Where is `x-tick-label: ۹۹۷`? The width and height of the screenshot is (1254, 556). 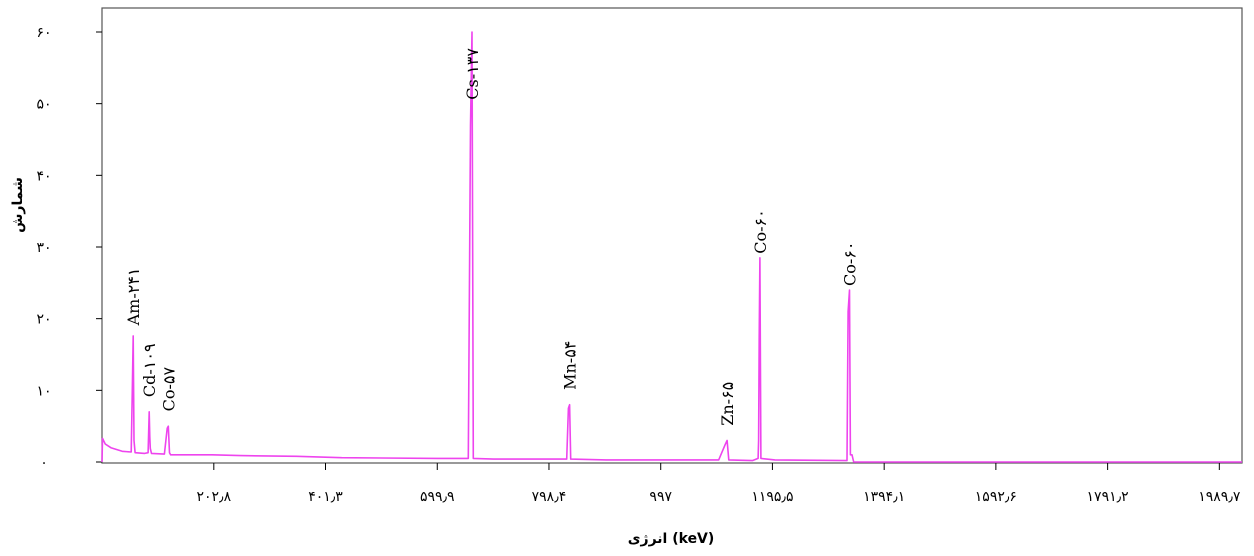
x-tick-label: ۹۹۷ is located at coordinates (660, 497).